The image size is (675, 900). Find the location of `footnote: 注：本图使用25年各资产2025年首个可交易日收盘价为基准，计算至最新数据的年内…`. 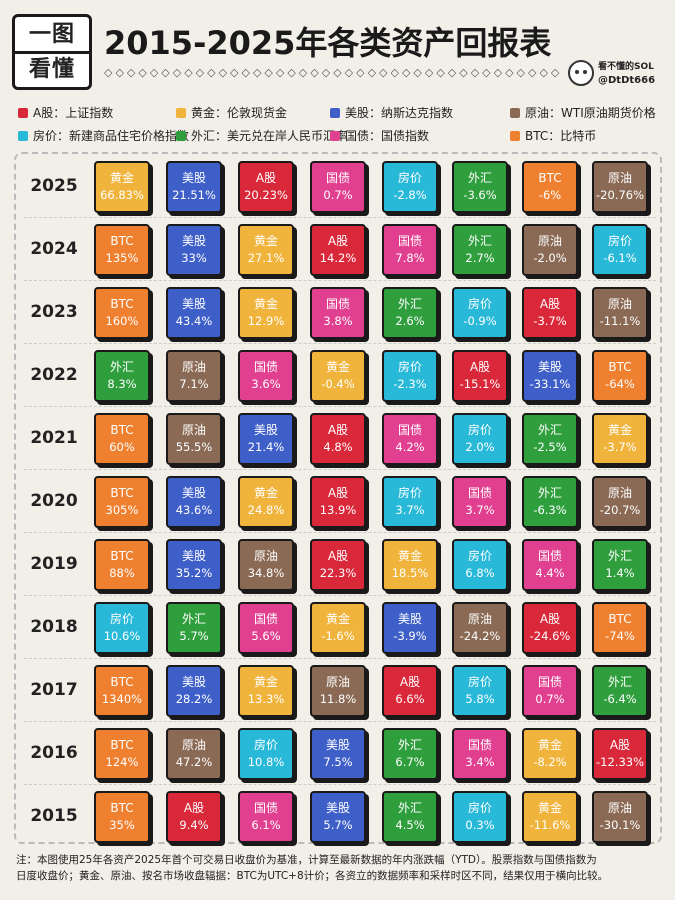

footnote: 注：本图使用25年各资产2025年首个可交易日收盘价为基准，计算至最新数据的年内… is located at coordinates (338, 868).